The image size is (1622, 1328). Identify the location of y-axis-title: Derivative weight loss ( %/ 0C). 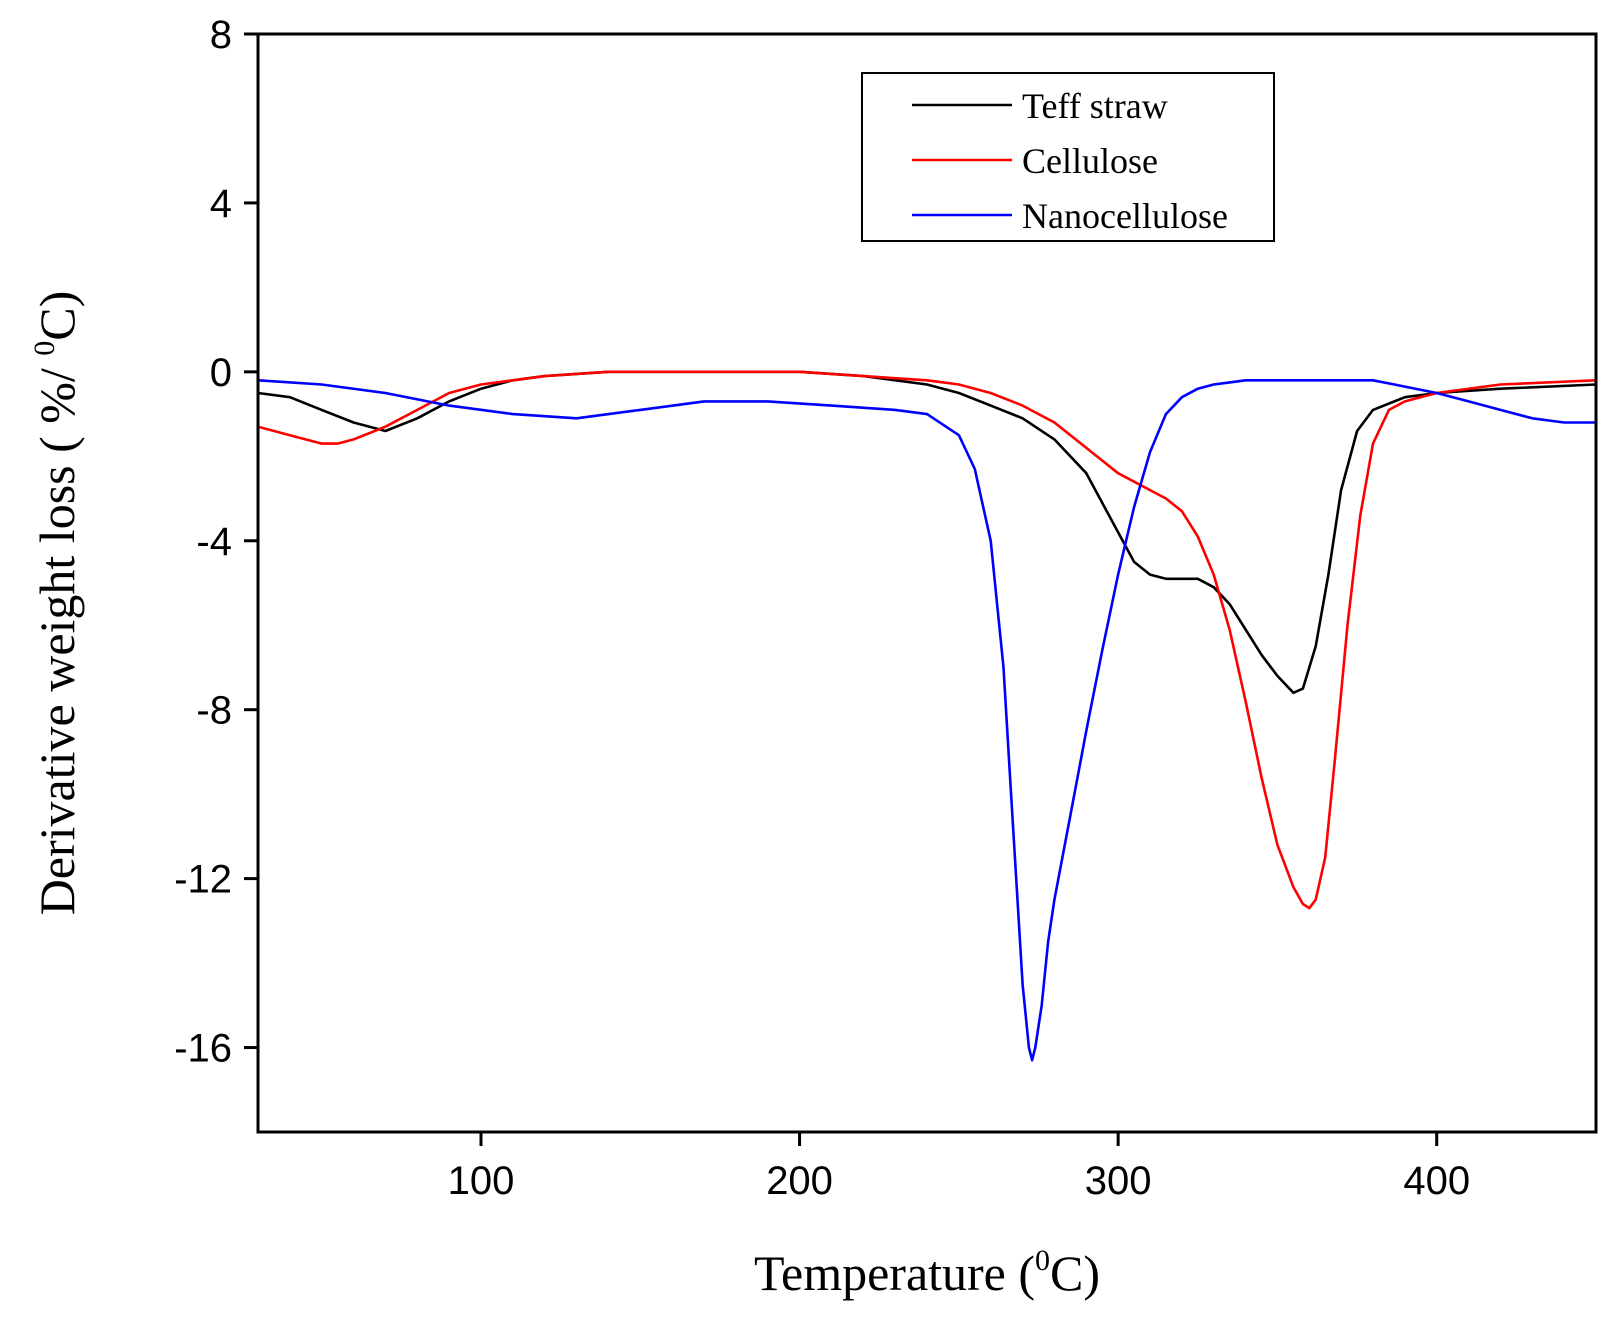
(56, 603).